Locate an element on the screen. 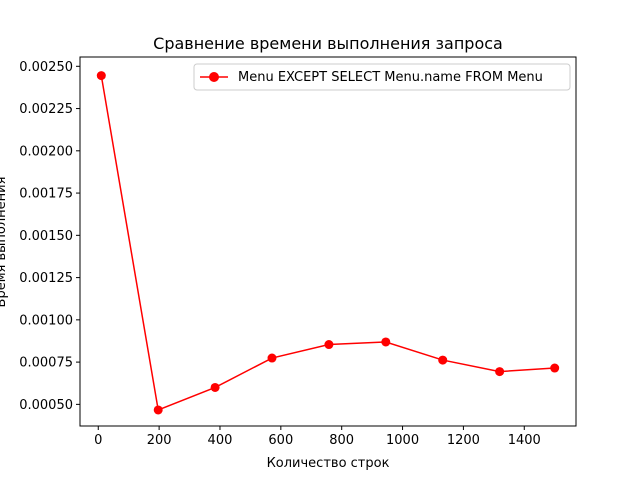 The height and width of the screenshot is (480, 640). x-tick-label: 1200 is located at coordinates (463, 440).